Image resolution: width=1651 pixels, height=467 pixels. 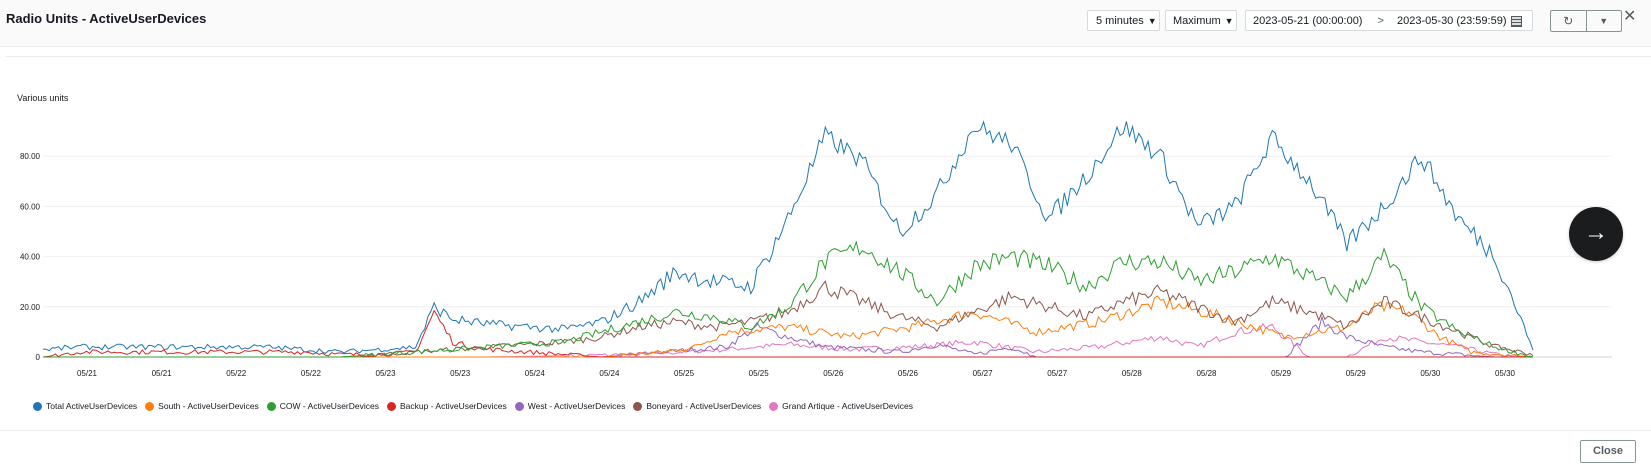 What do you see at coordinates (30, 206) in the screenshot?
I see `y-tick-label: 60.00` at bounding box center [30, 206].